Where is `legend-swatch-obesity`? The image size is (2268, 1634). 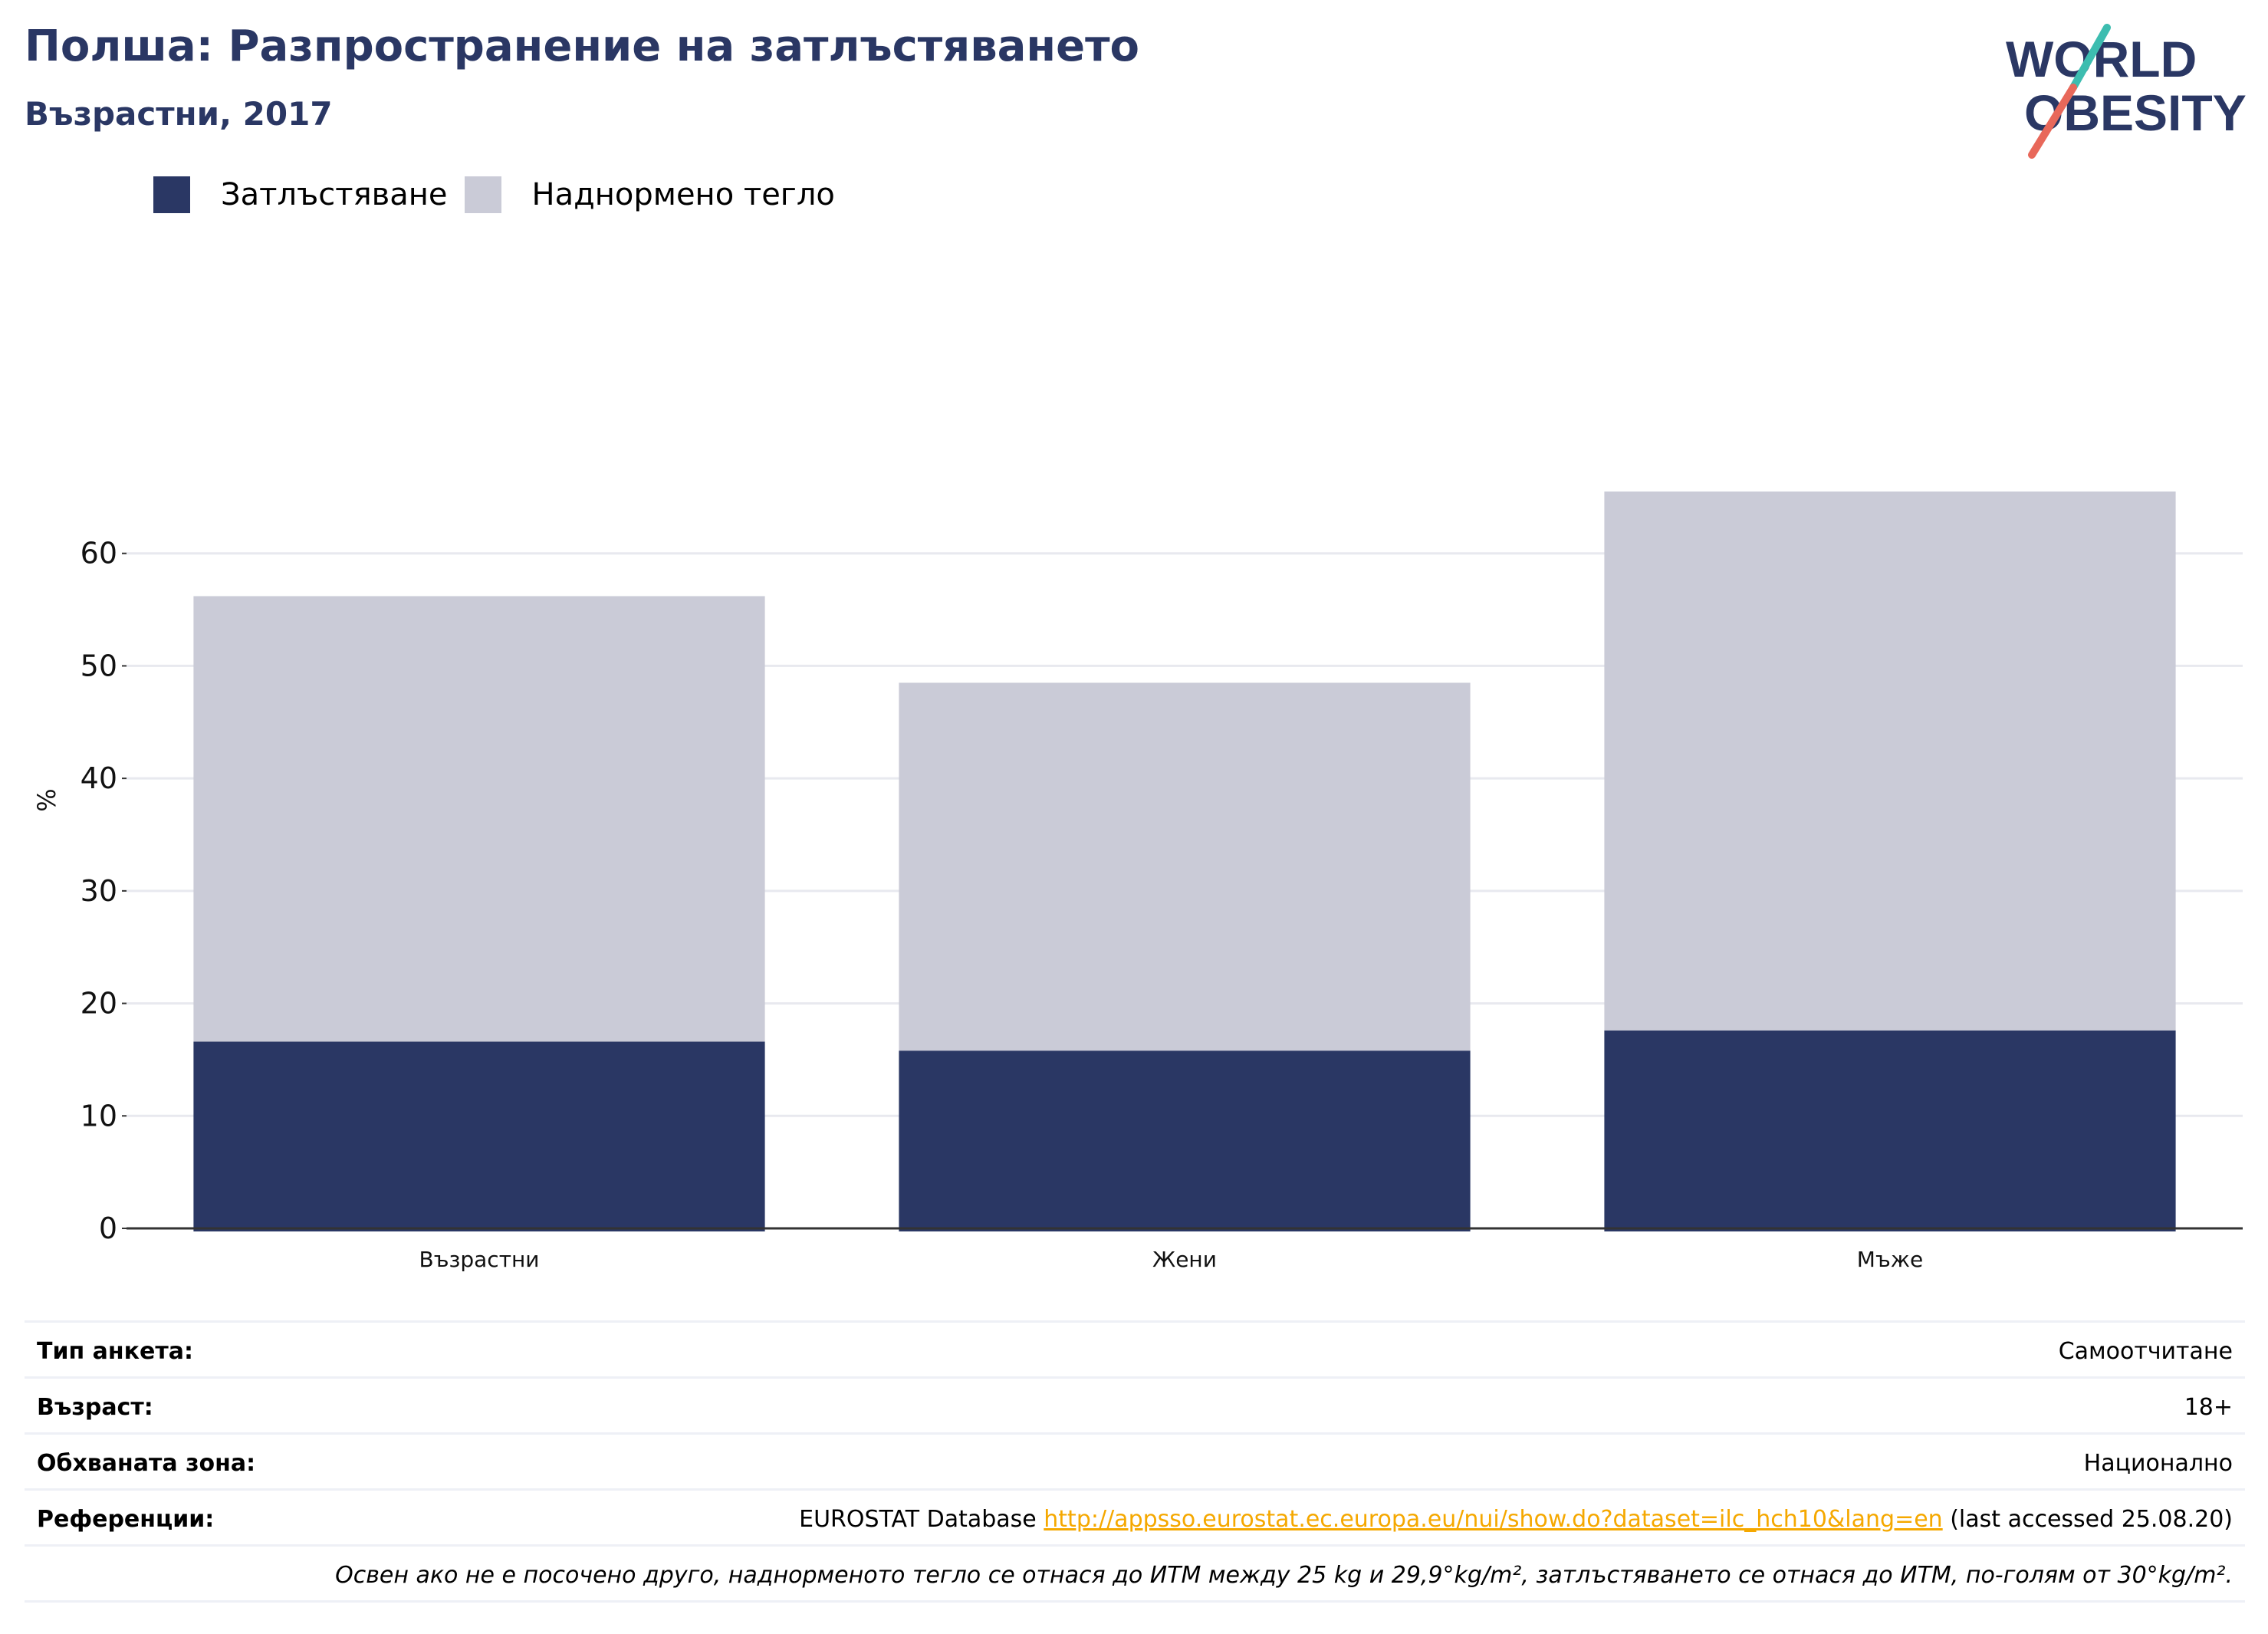
legend-swatch-obesity is located at coordinates (171, 195).